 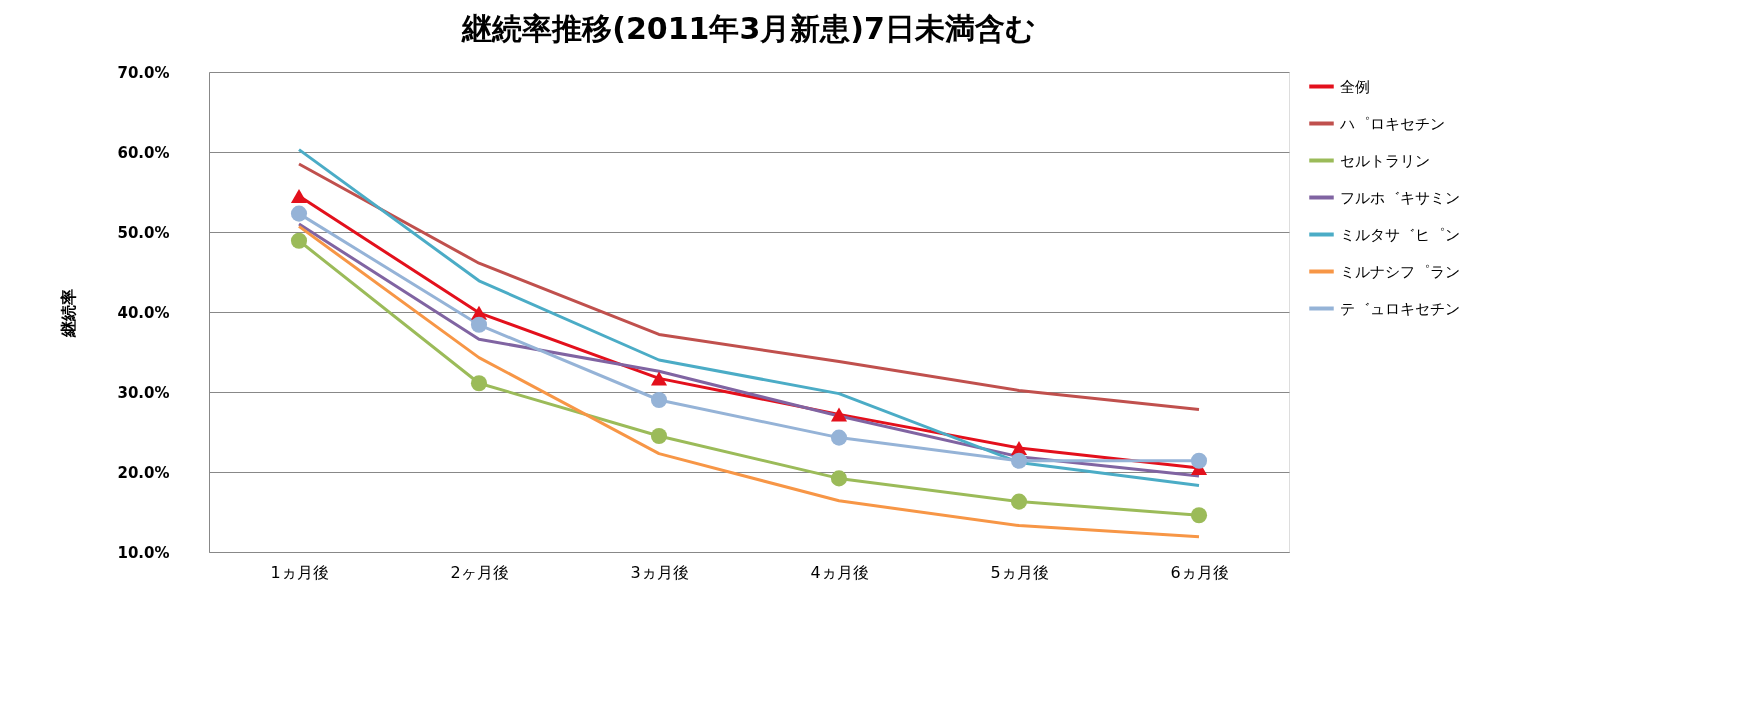 What do you see at coordinates (1400, 234) in the screenshot?
I see `legend-label: ミルタサ゛ヒ゜ン` at bounding box center [1400, 234].